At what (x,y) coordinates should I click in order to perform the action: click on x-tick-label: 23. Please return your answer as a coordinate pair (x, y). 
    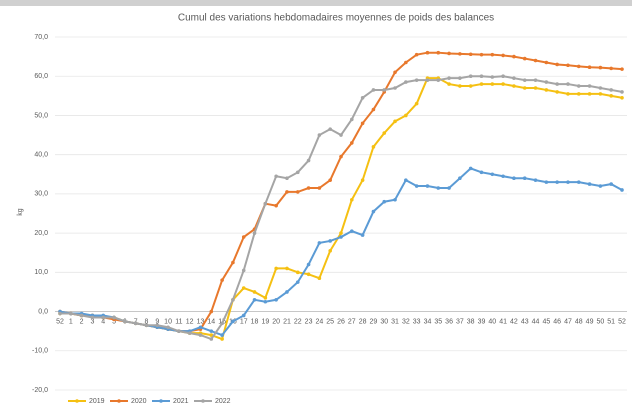
    Looking at the image, I should click on (309, 321).